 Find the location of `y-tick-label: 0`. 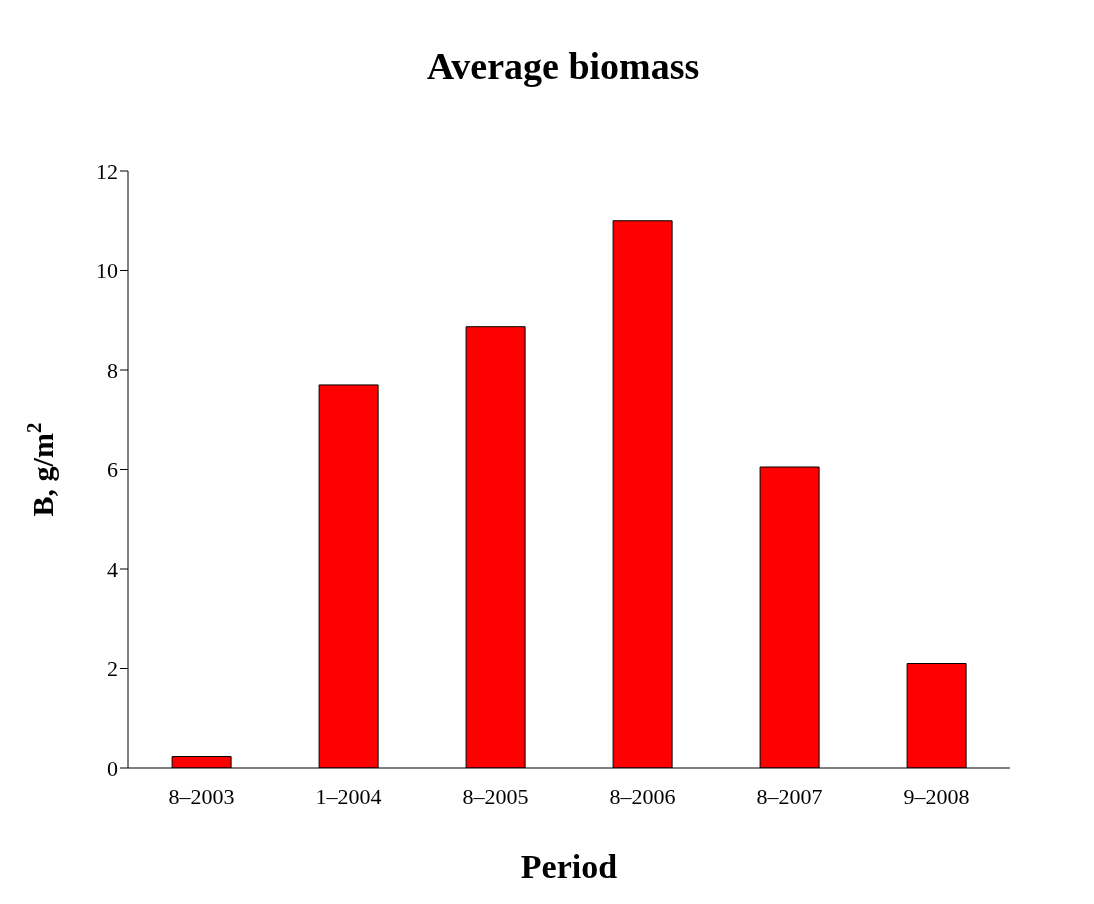

y-tick-label: 0 is located at coordinates (112, 768).